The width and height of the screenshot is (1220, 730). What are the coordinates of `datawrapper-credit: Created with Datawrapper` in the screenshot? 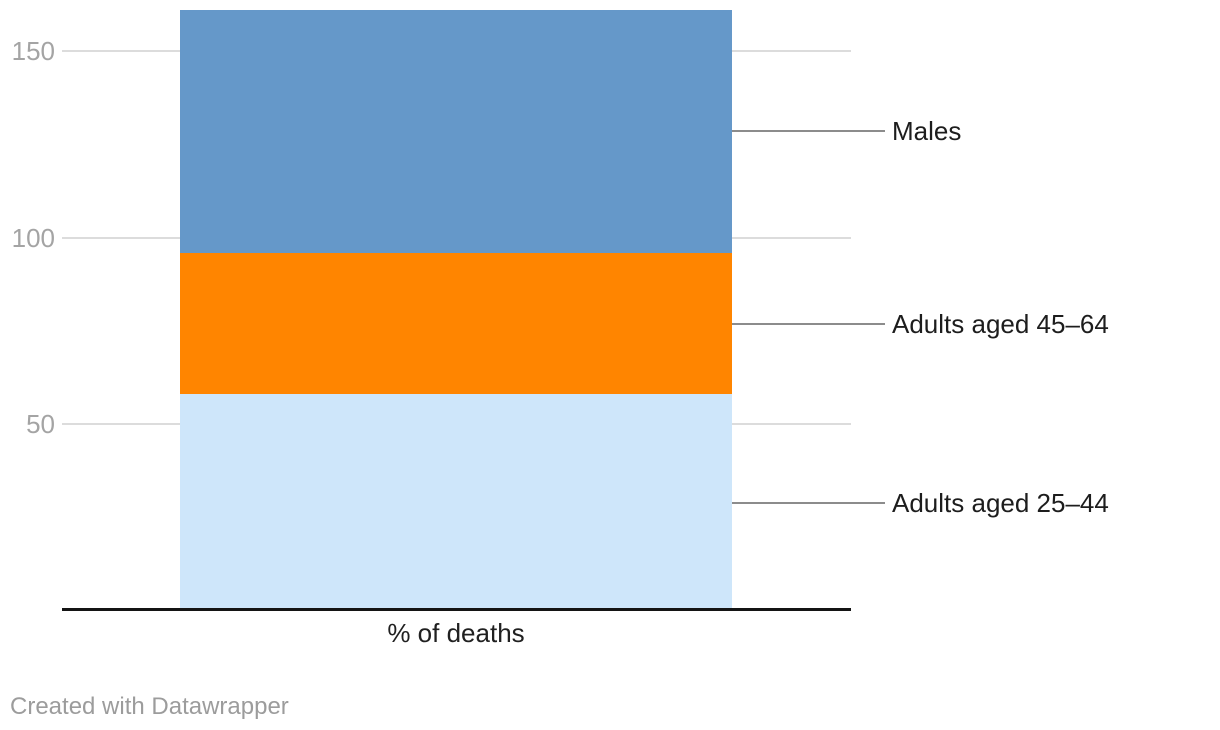 It's located at (149, 706).